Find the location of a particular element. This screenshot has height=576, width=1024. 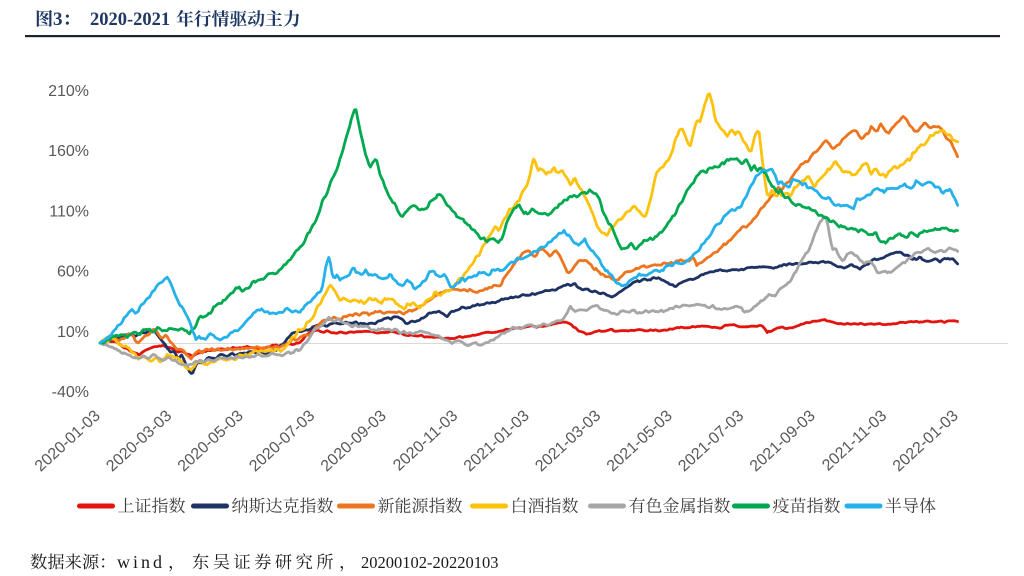

svg-text: 60% is located at coordinates (73, 272).